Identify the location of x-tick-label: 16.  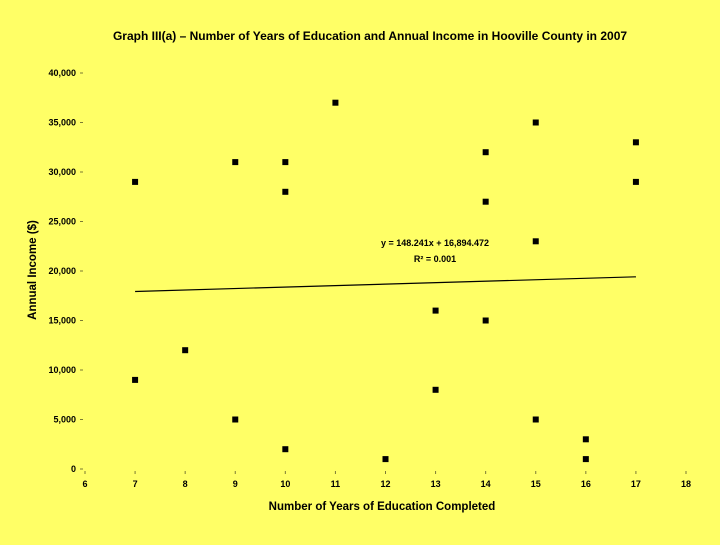
(586, 484).